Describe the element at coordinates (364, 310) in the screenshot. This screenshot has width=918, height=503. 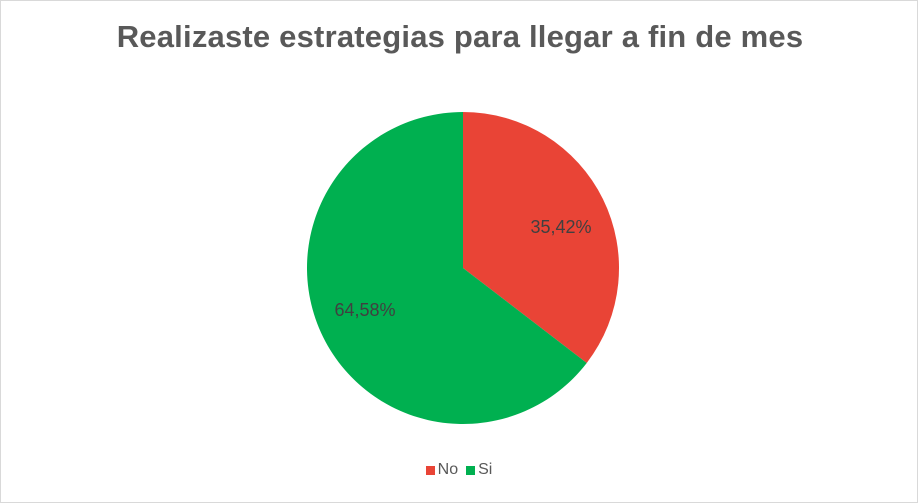
I see `data-label-si: 64,58%` at that location.